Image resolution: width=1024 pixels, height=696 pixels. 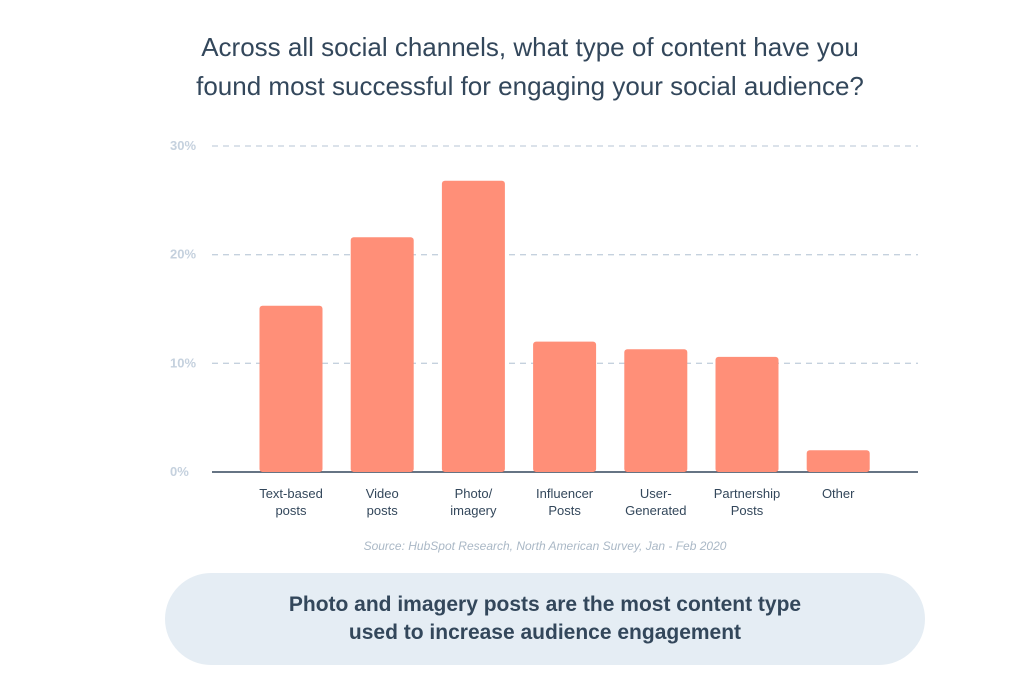 What do you see at coordinates (655, 502) in the screenshot?
I see `x-tick-label: User-Generated` at bounding box center [655, 502].